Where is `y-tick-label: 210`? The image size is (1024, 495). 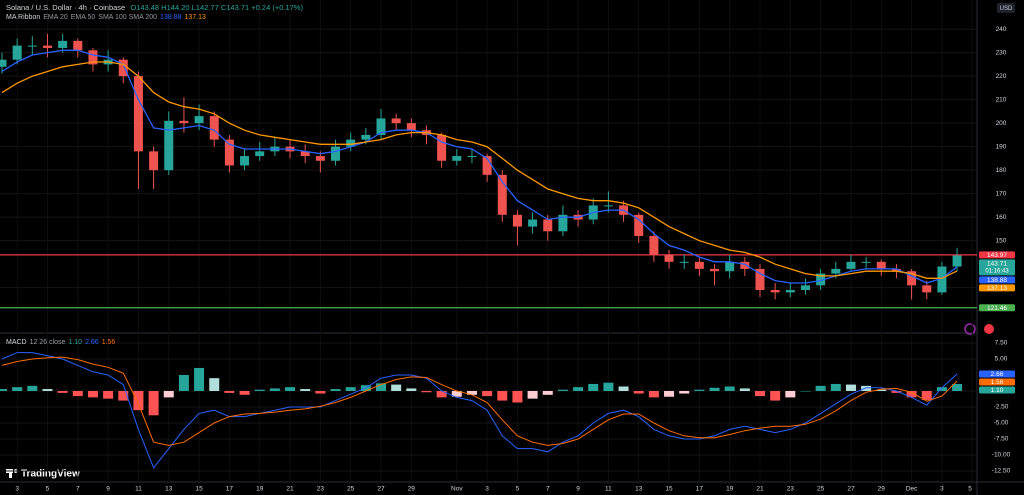
y-tick-label: 210 is located at coordinates (1001, 99).